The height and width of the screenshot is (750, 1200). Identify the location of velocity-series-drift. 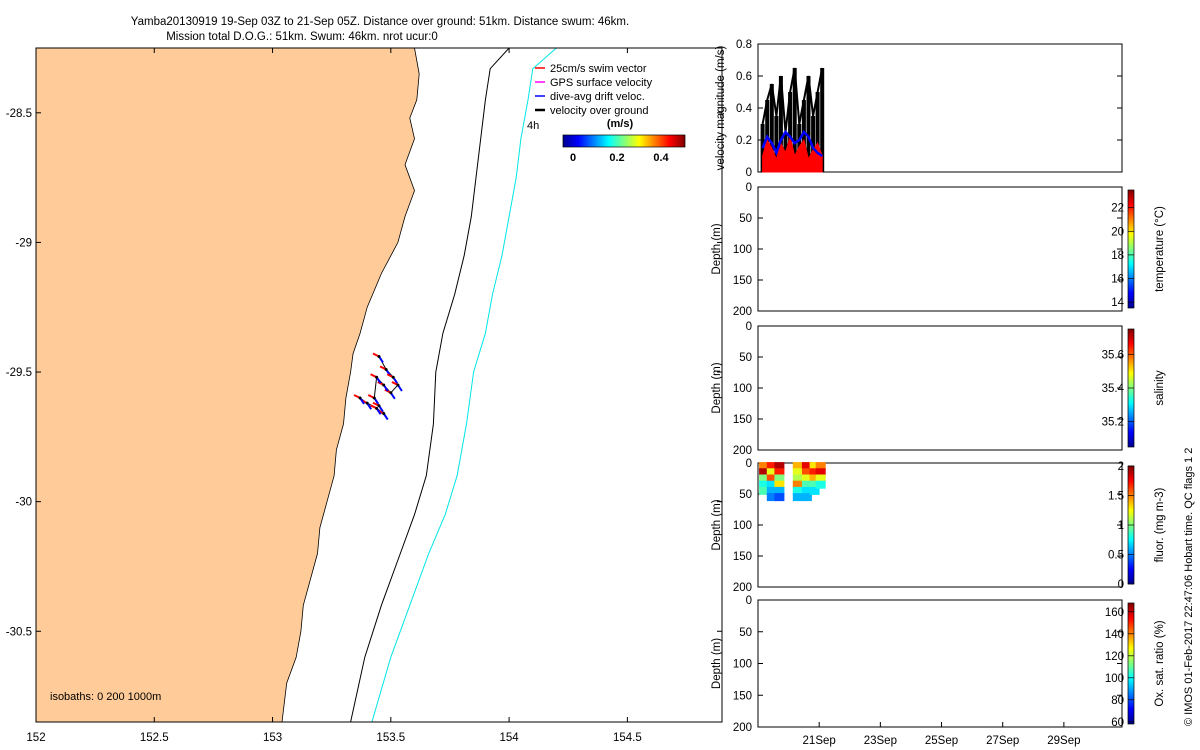
(792, 143).